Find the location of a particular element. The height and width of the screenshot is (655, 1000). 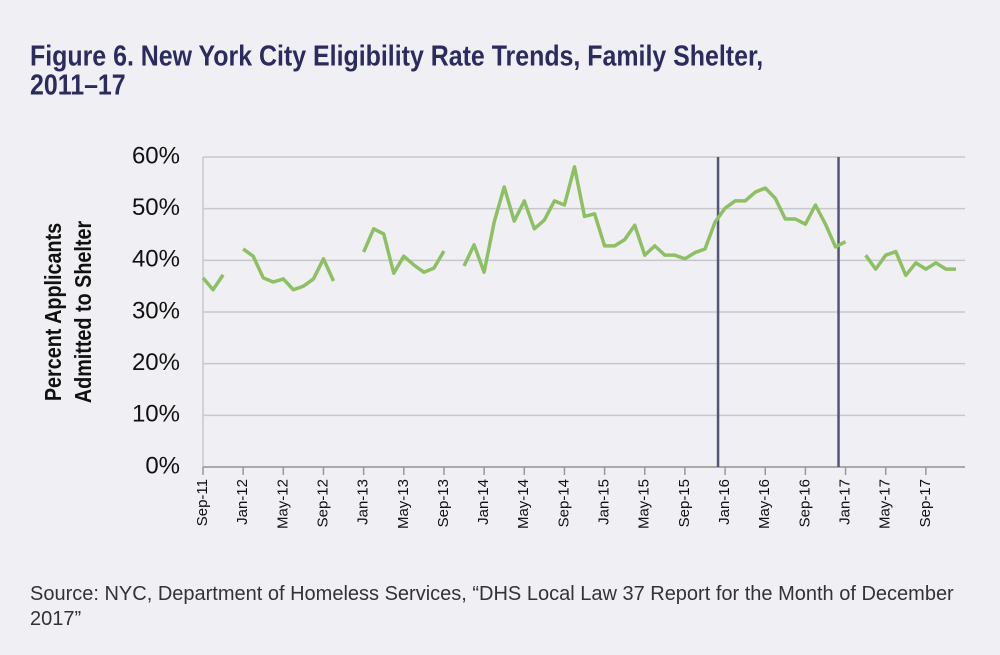

x-tick-label: May-13 is located at coordinates (403, 504).